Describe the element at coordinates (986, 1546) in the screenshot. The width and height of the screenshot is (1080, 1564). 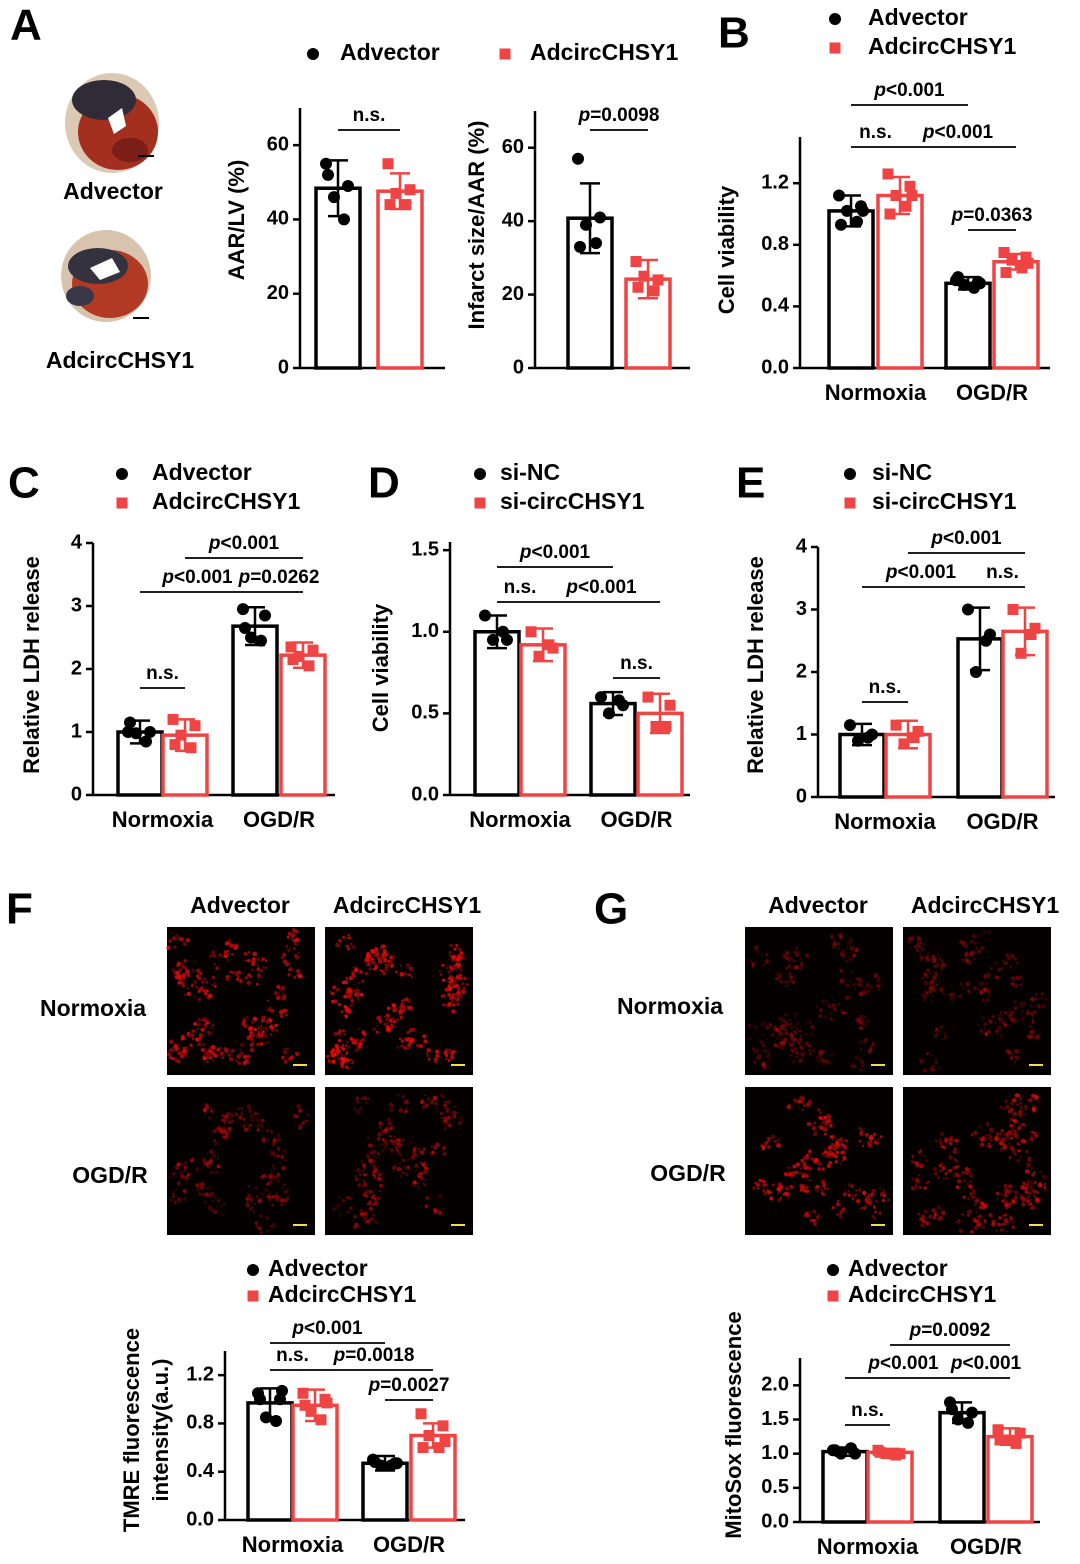
I see `x-tick-label: OGD/R` at that location.